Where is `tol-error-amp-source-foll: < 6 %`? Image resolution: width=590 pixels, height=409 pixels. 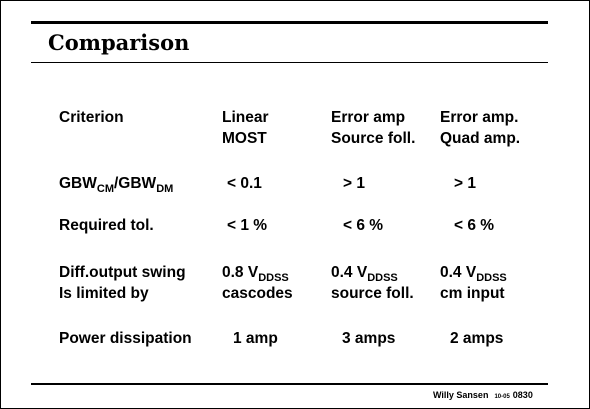
tol-error-amp-source-foll: < 6 % is located at coordinates (363, 225).